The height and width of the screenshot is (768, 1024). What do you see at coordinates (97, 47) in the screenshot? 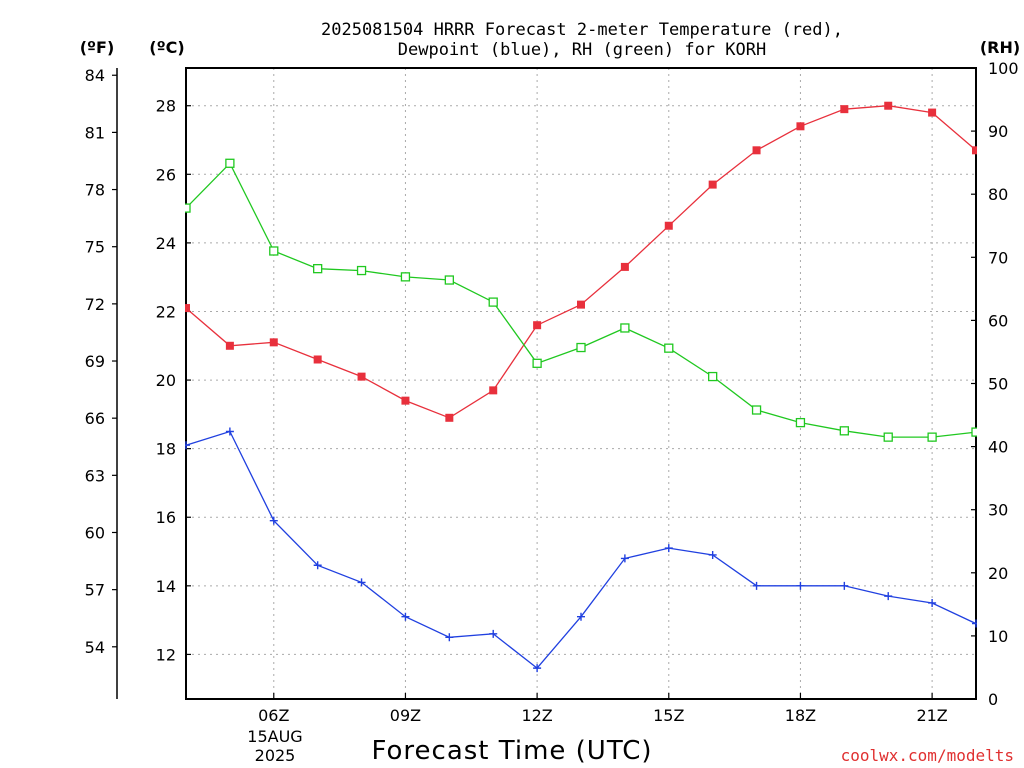
I see `unit-fahrenheit-label: (ºF)` at bounding box center [97, 47].